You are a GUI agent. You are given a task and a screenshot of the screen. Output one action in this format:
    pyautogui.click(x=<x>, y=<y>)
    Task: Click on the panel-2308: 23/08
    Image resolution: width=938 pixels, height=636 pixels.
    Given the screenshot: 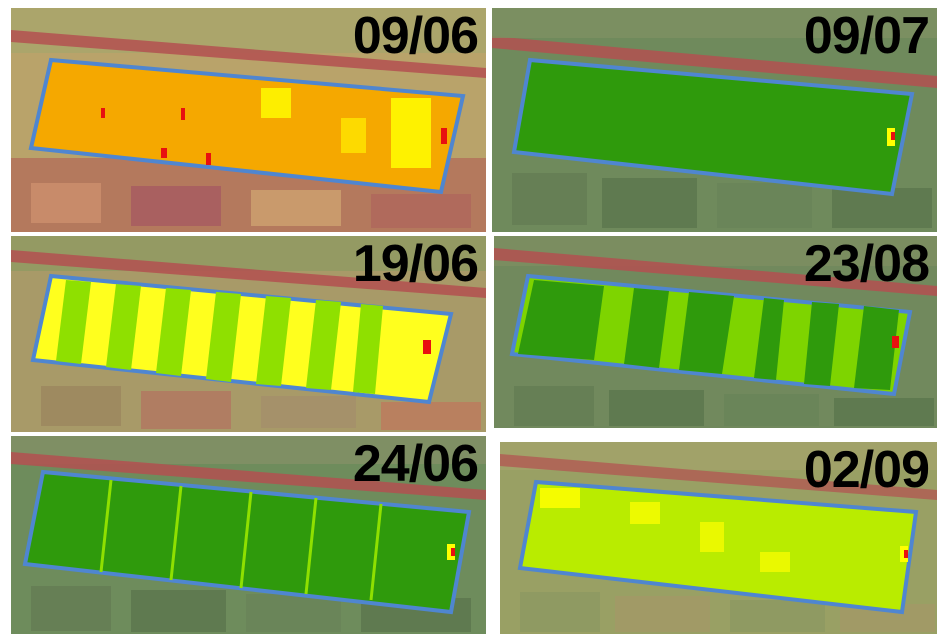 What is the action you would take?
    pyautogui.click(x=715, y=332)
    